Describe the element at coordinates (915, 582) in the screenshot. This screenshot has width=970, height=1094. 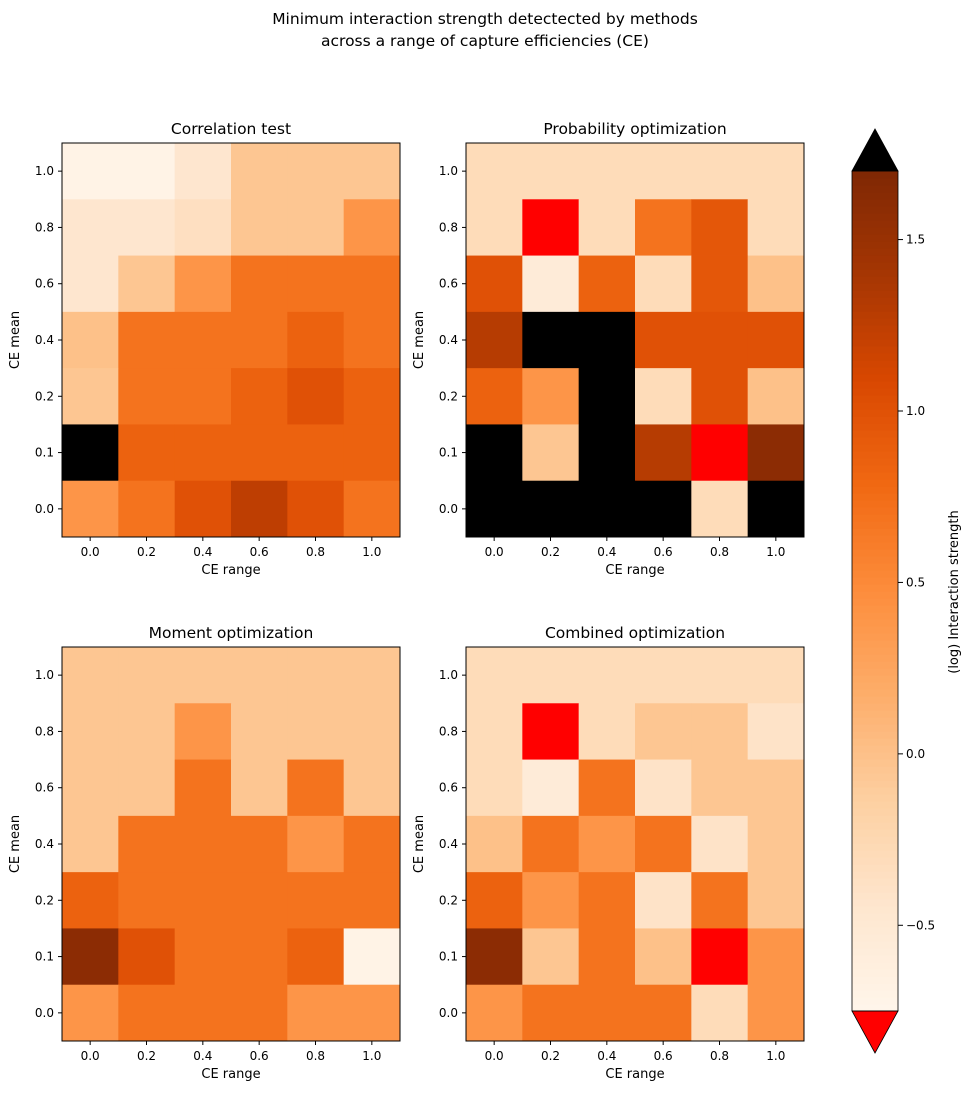
I see `colorbar-tick-label: 0.5` at that location.